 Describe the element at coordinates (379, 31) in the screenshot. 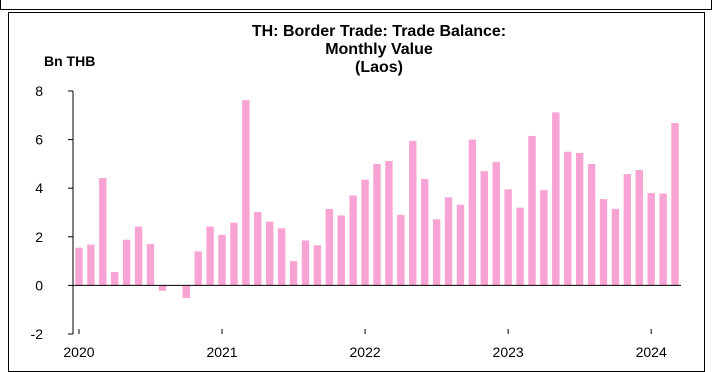

I see `chart-title-line-1: TH: Border Trade: Trade Balance:` at that location.